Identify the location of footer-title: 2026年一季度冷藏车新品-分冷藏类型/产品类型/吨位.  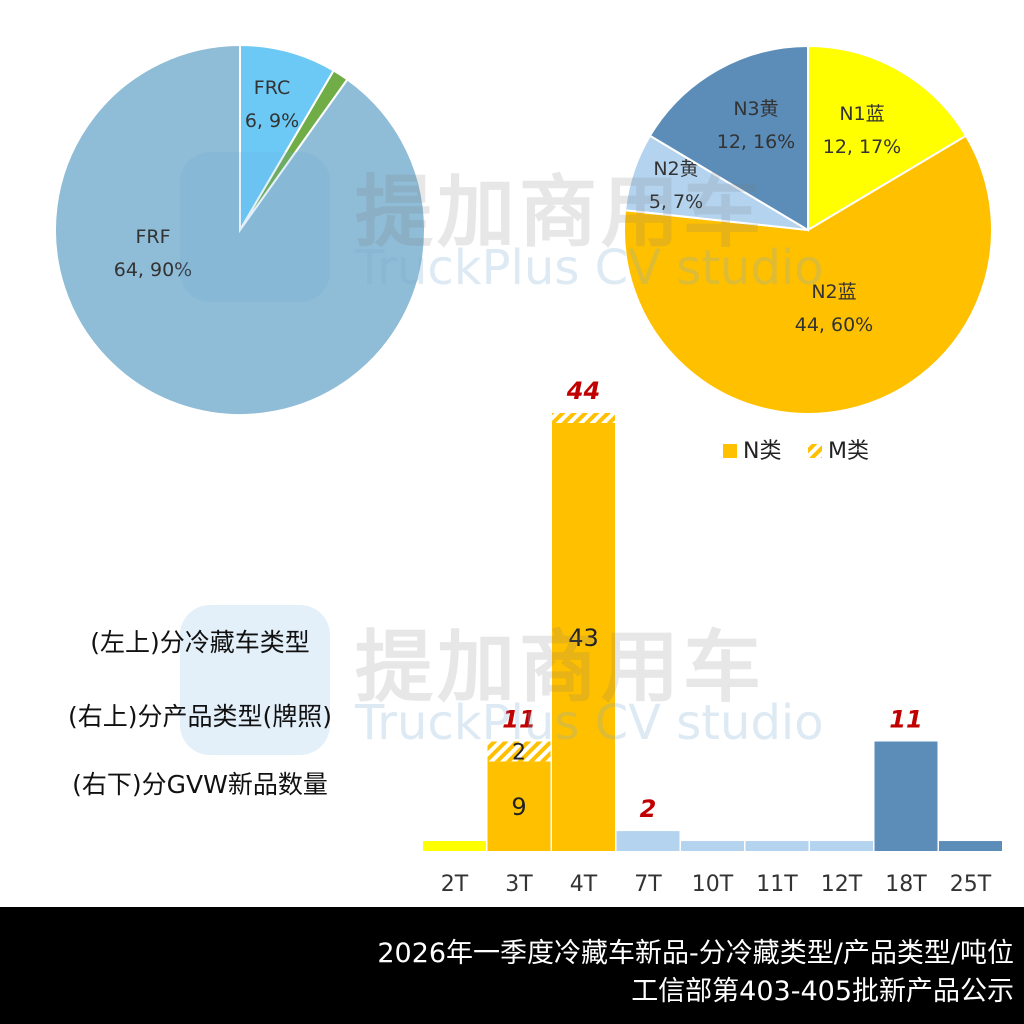
(695, 953).